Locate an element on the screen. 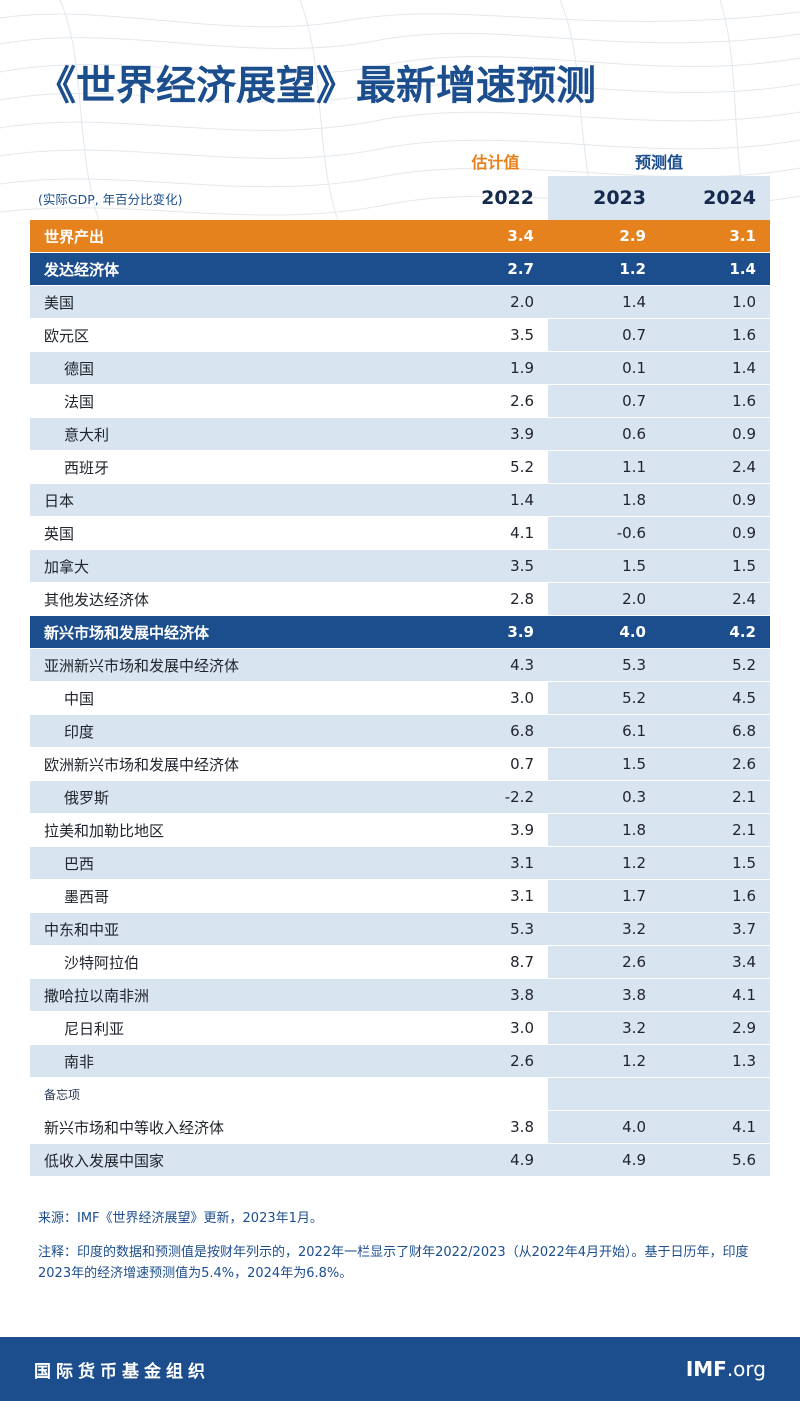 This screenshot has width=800, height=1401. value-2023: 0.1 is located at coordinates (604, 368).